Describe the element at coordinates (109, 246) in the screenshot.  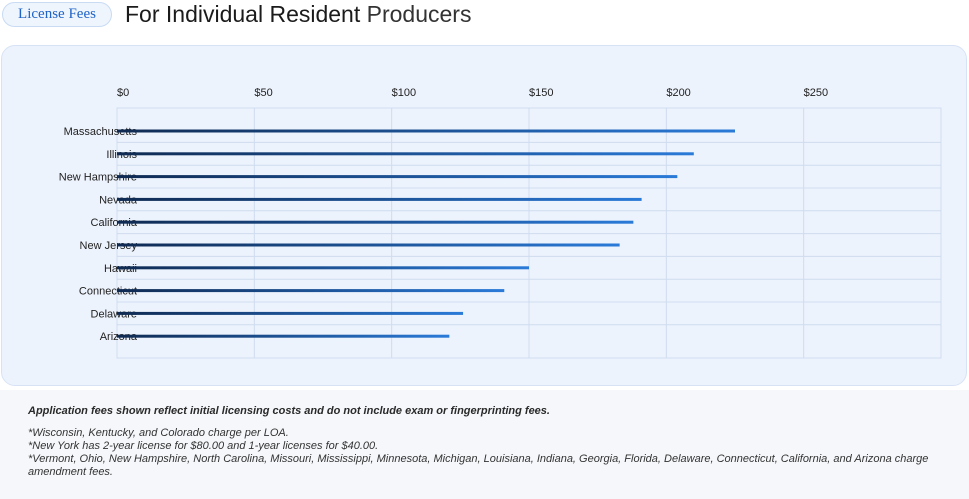
I see `category-label: New Jersey` at that location.